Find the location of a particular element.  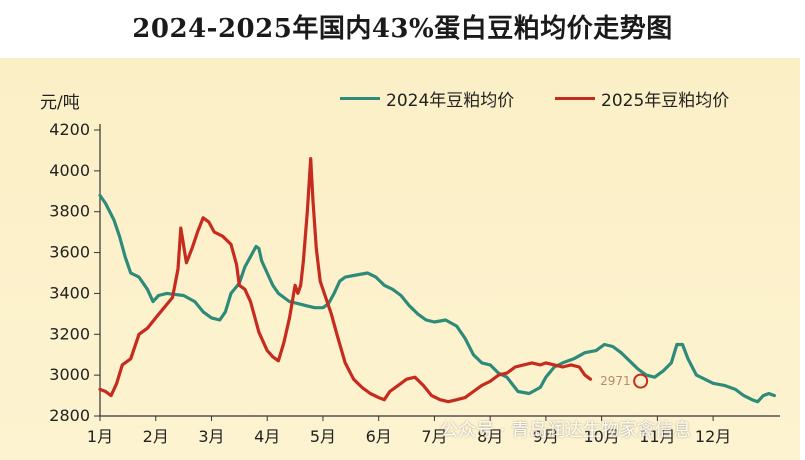

x-tick-label-3: 3月 is located at coordinates (211, 436).